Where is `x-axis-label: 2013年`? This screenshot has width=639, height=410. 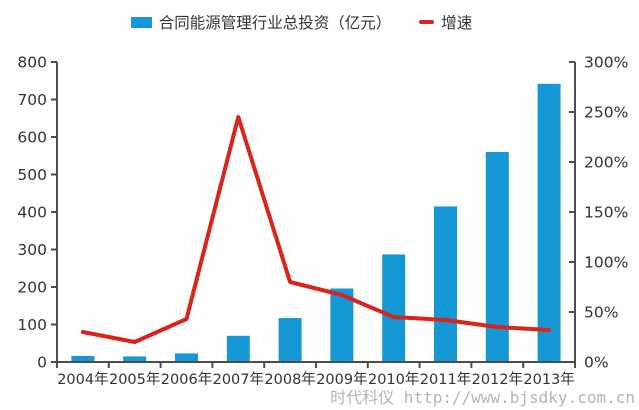
x-axis-label: 2013年 is located at coordinates (548, 379).